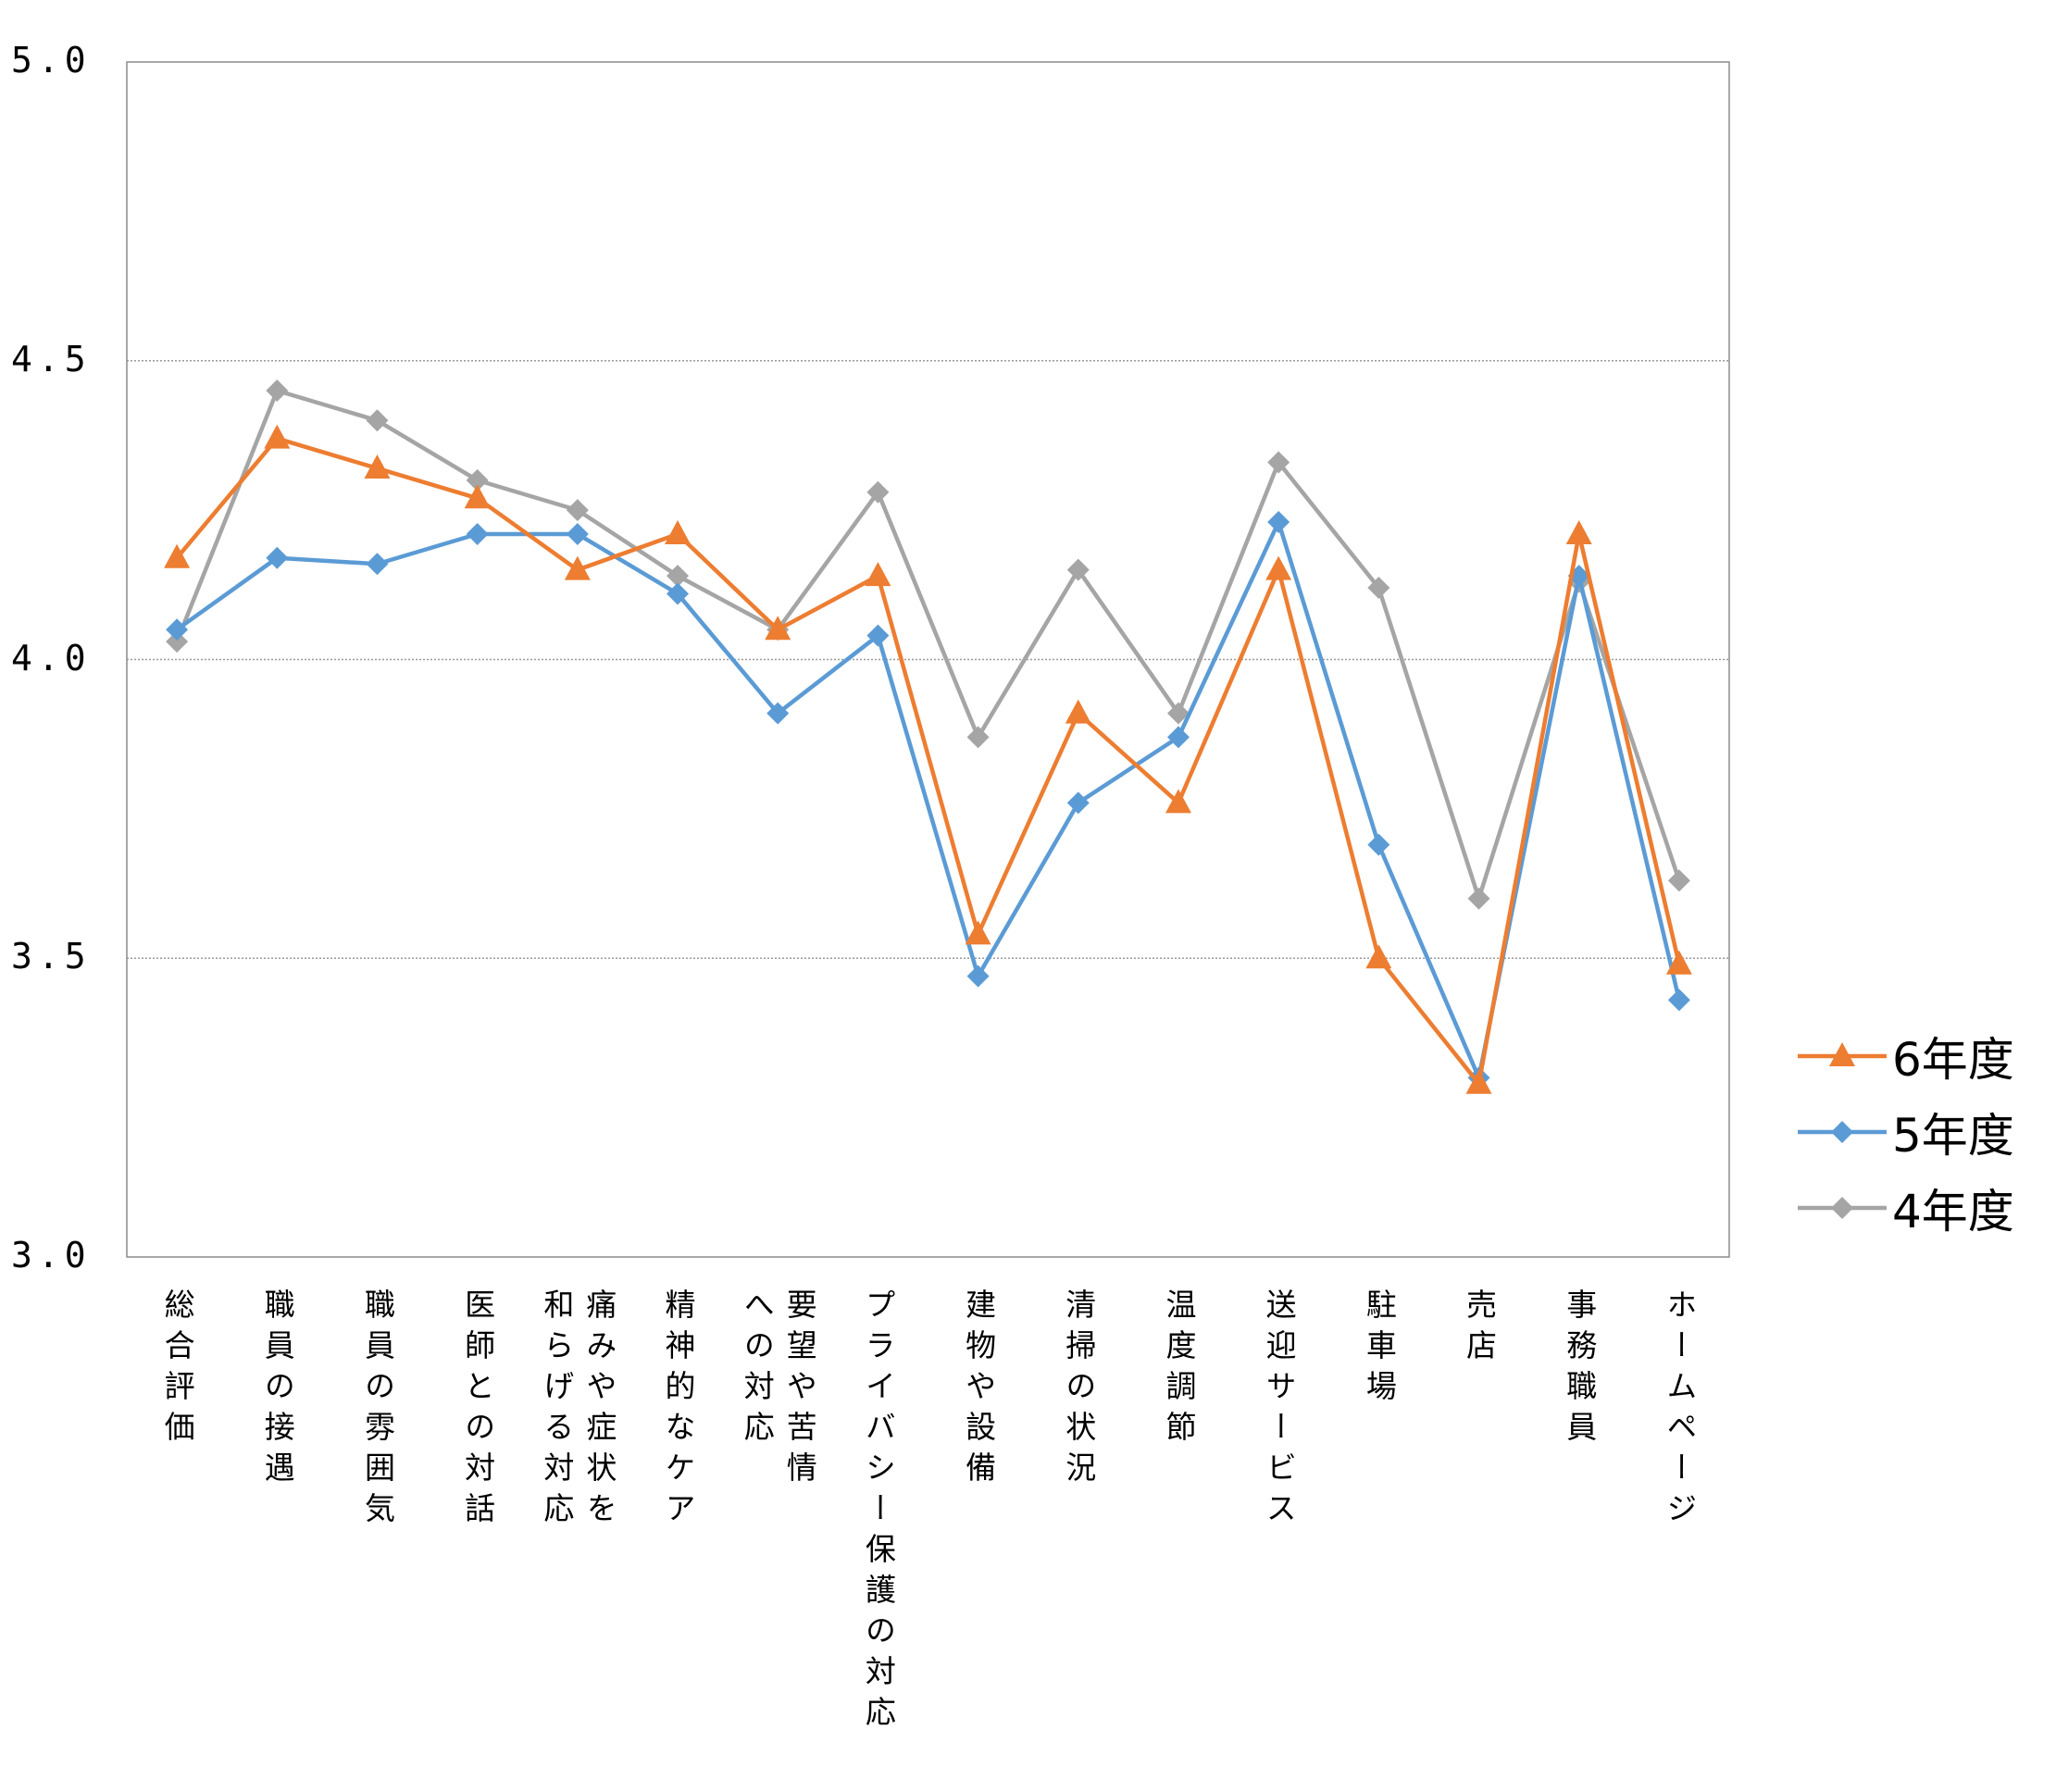 The height and width of the screenshot is (1792, 2056). I want to click on x-tick-label: 事務職員, so click(1579, 1369).